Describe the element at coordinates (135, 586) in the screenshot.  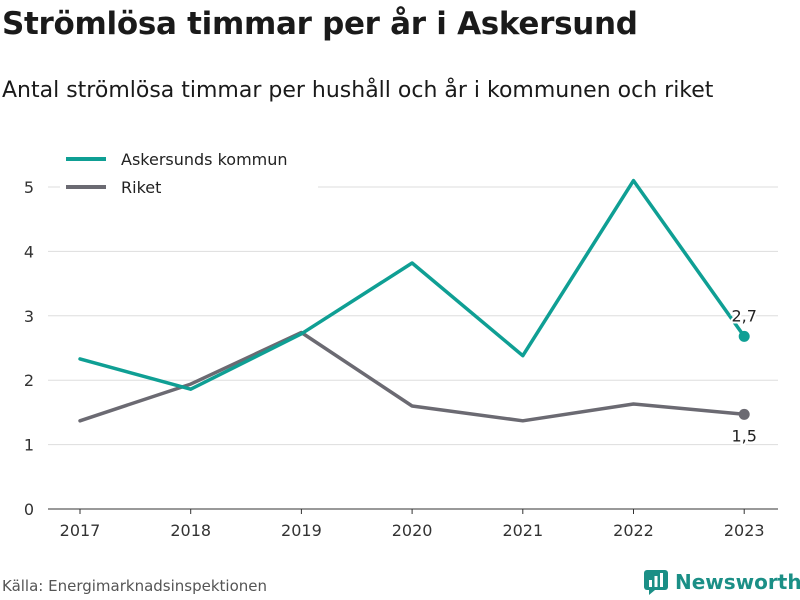
I see `source-note: Källa: Energimarknadsinspektionen` at that location.